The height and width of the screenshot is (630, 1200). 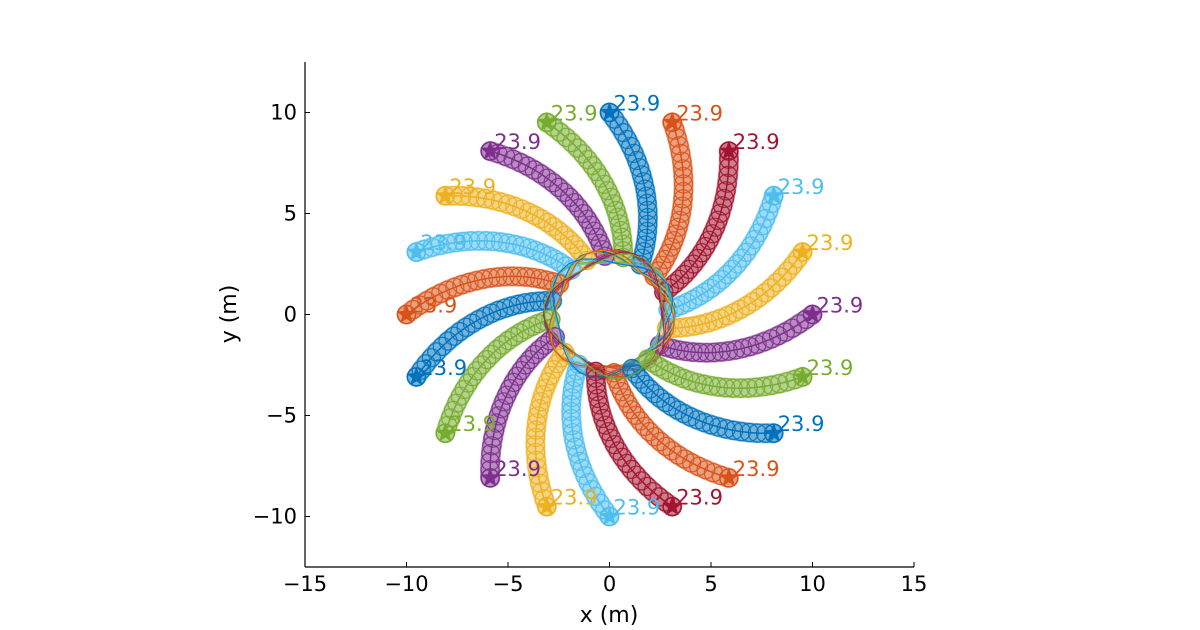 I want to click on x-tick-label: 10, so click(x=812, y=584).